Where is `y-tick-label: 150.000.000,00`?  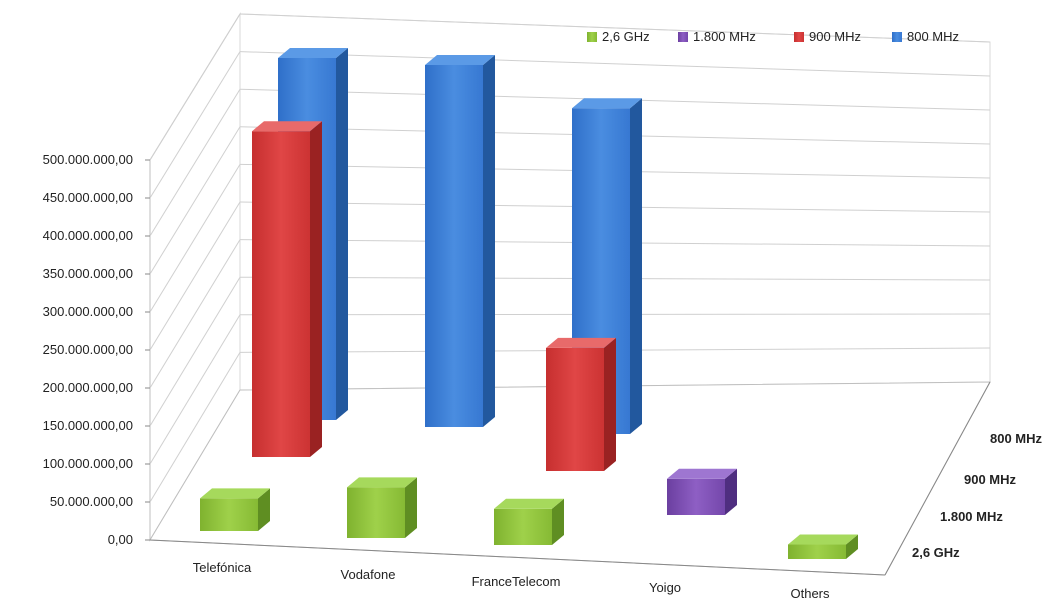 y-tick-label: 150.000.000,00 is located at coordinates (88, 425).